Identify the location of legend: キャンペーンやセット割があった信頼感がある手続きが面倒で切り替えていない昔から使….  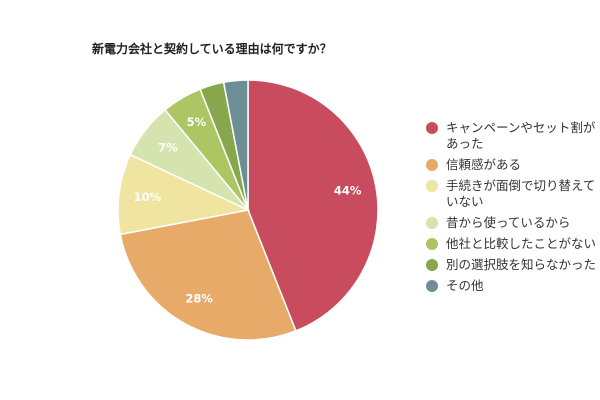
(513, 209).